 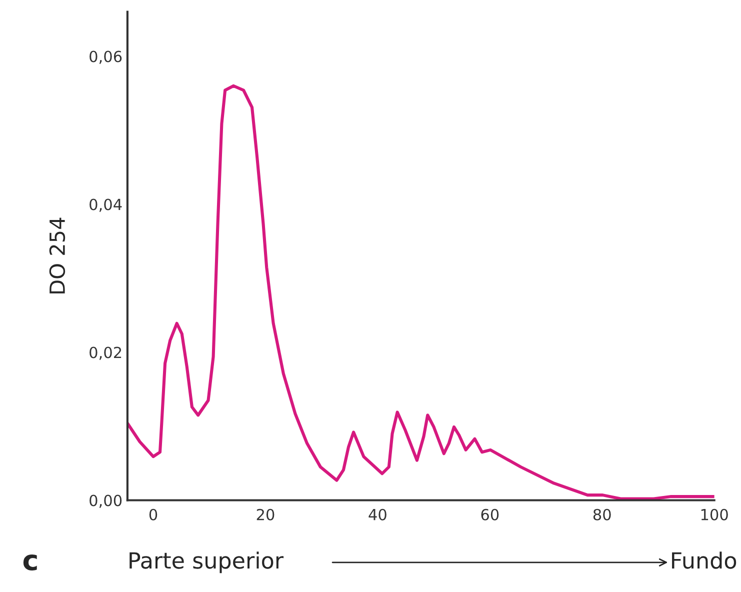 I want to click on x-axis-title: Parte superior, so click(x=207, y=563).